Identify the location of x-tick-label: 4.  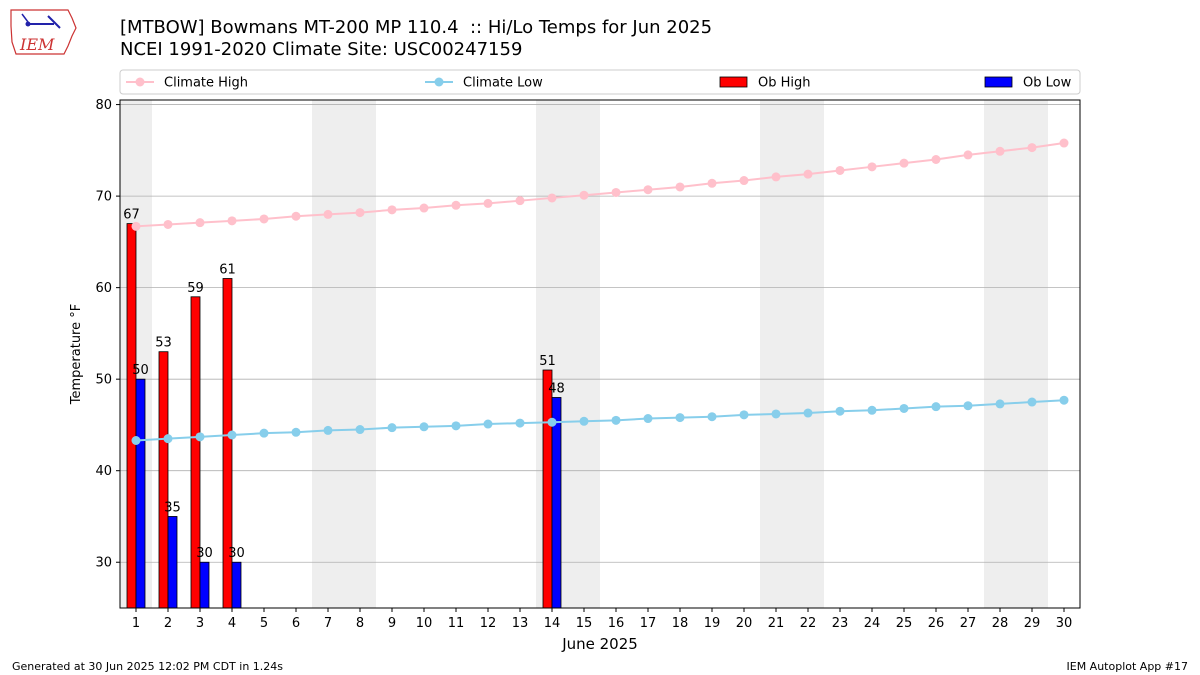
(232, 623).